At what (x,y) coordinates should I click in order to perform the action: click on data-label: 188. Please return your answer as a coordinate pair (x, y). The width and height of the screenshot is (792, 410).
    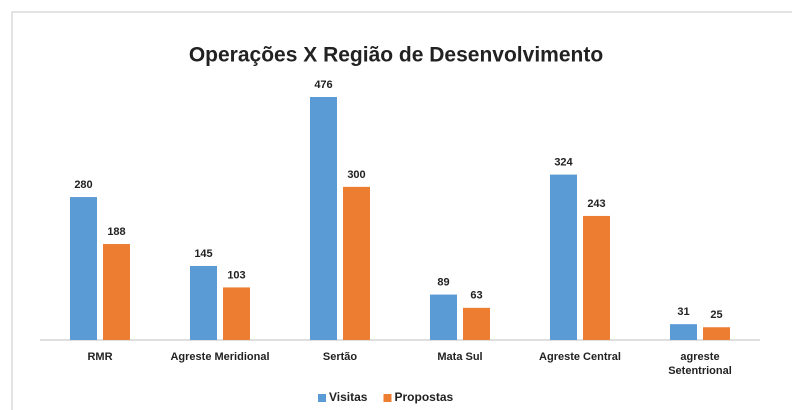
    Looking at the image, I should click on (116, 232).